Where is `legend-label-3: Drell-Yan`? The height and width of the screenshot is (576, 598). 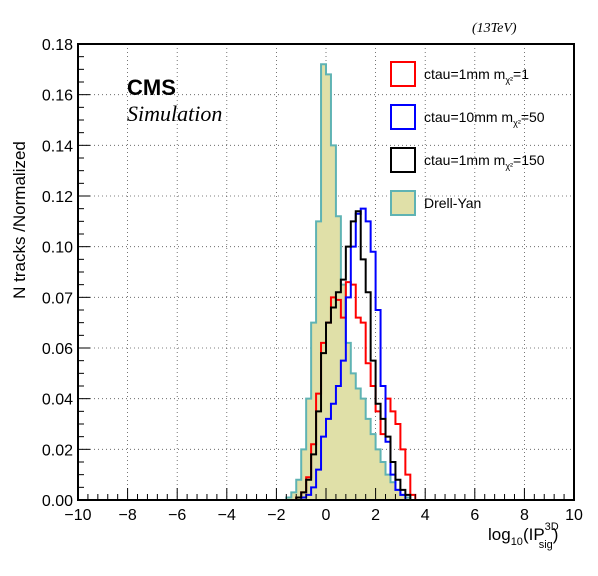
legend-label-3: Drell-Yan is located at coordinates (452, 203).